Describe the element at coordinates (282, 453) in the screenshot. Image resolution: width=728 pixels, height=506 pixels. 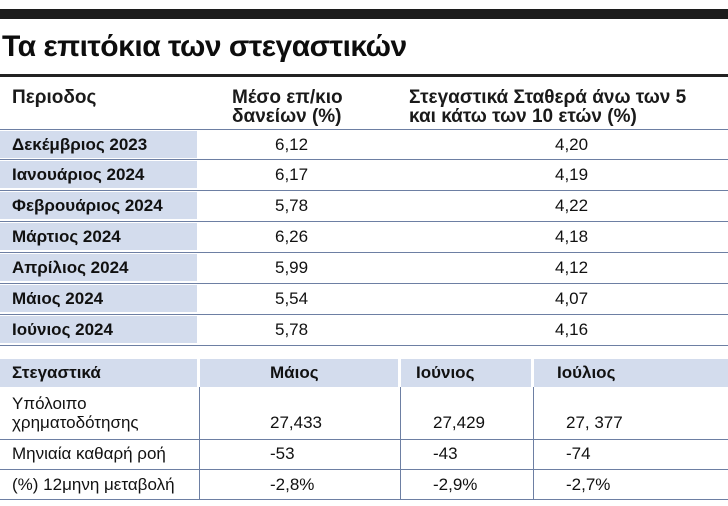
I see `may-value: -53` at that location.